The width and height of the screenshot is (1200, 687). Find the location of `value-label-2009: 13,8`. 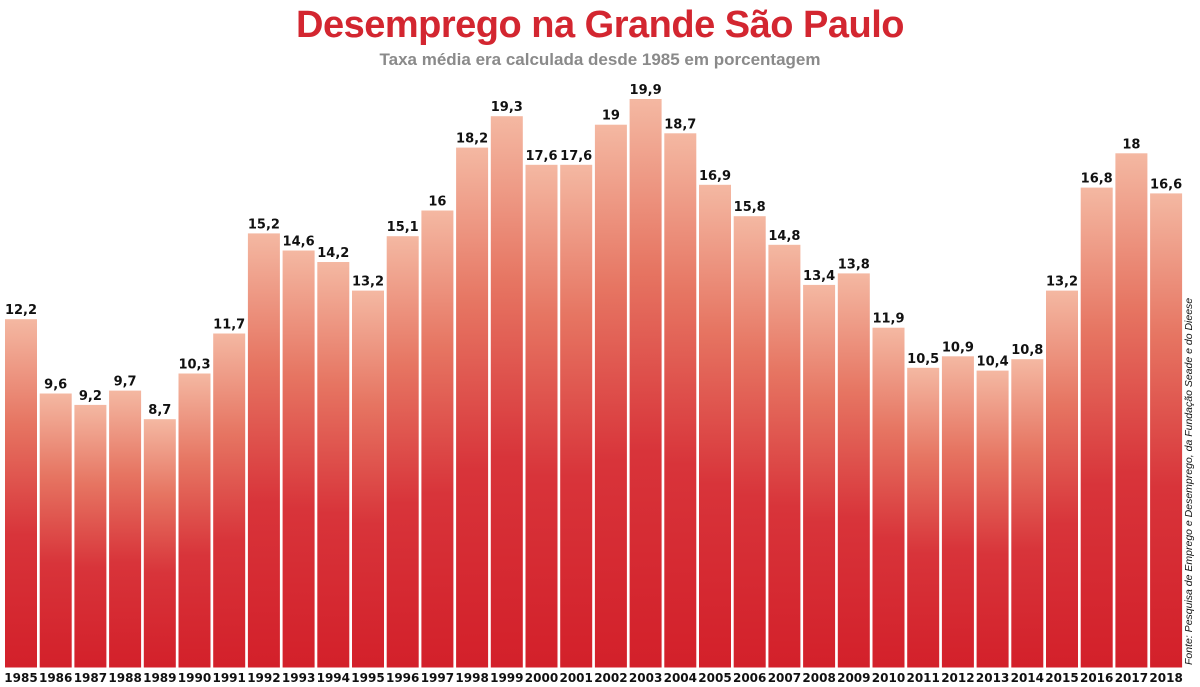

value-label-2009: 13,8 is located at coordinates (854, 264).